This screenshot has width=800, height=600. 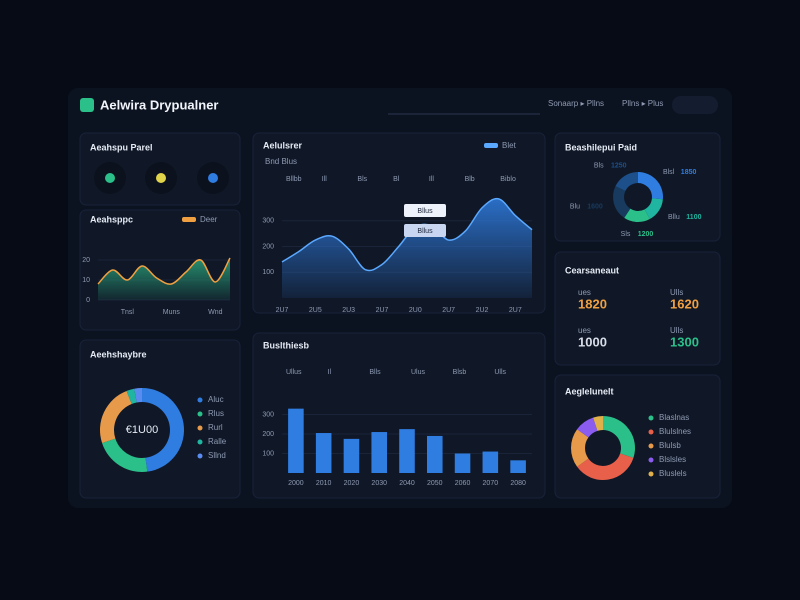 What do you see at coordinates (121, 147) in the screenshot?
I see `panel-title: Aeahspu Parel` at bounding box center [121, 147].